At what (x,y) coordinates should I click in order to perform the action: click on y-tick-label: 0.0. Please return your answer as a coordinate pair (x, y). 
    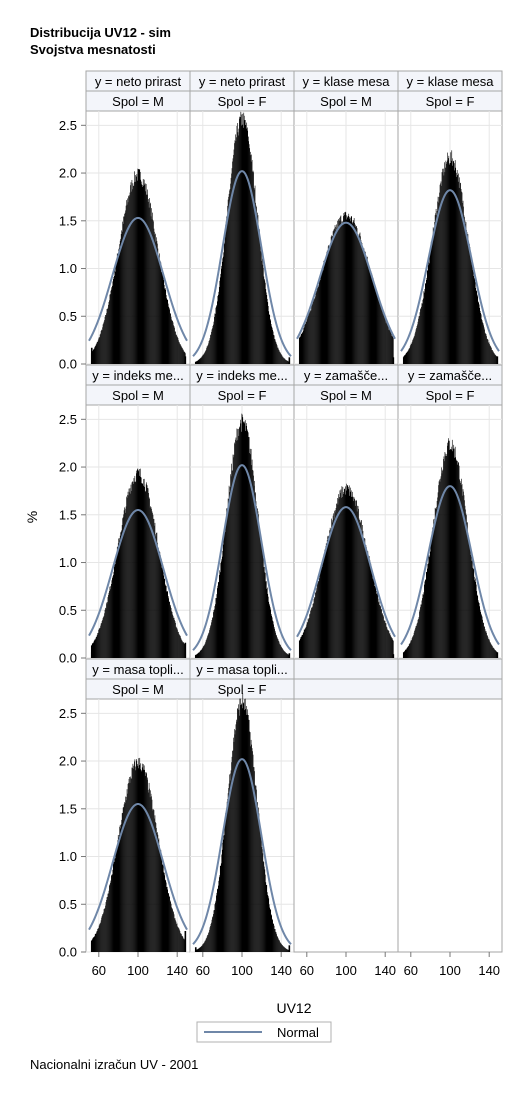
    Looking at the image, I should click on (68, 364).